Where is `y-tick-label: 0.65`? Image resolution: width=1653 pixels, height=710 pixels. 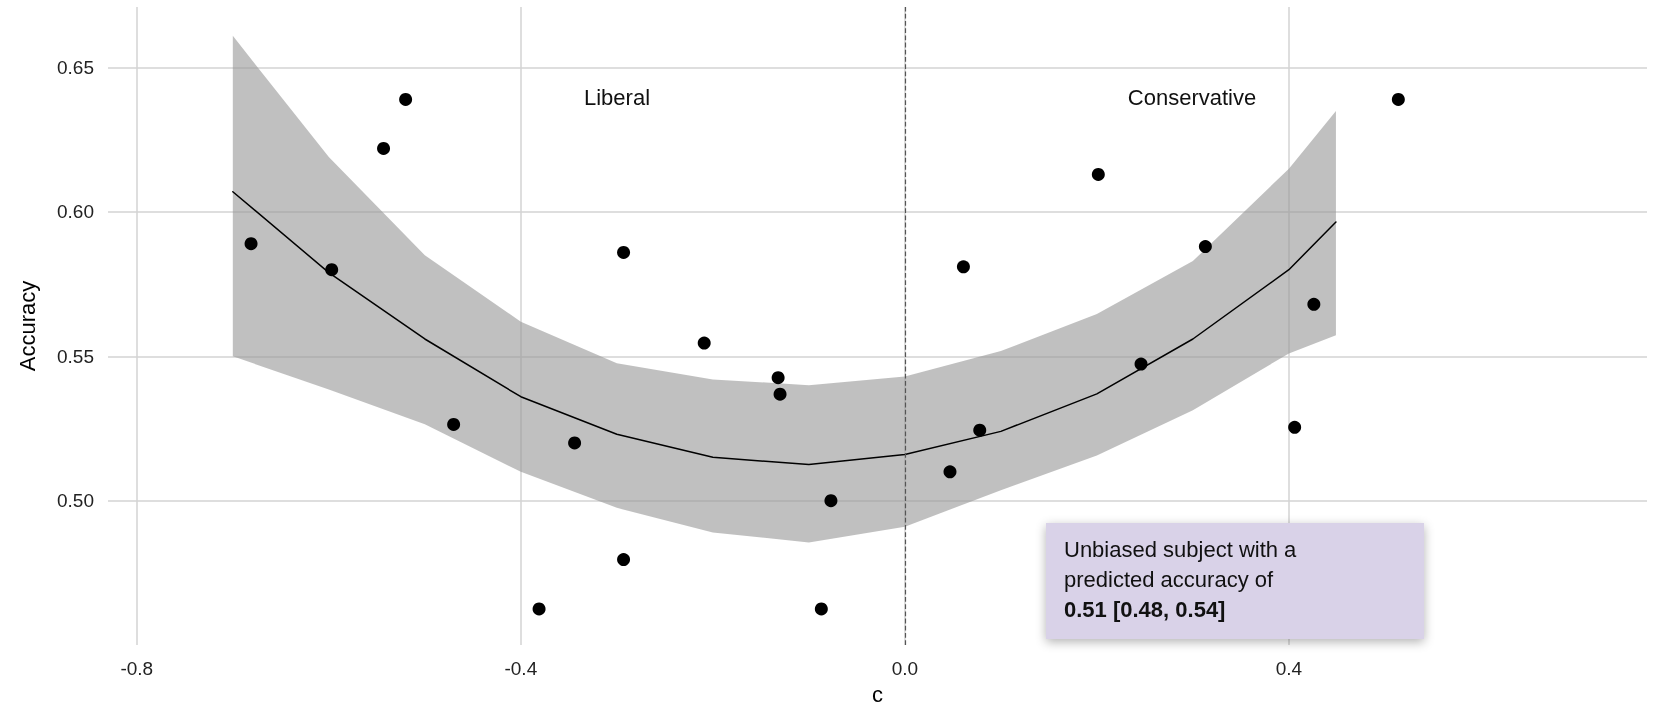
y-tick-label: 0.65 is located at coordinates (75, 68).